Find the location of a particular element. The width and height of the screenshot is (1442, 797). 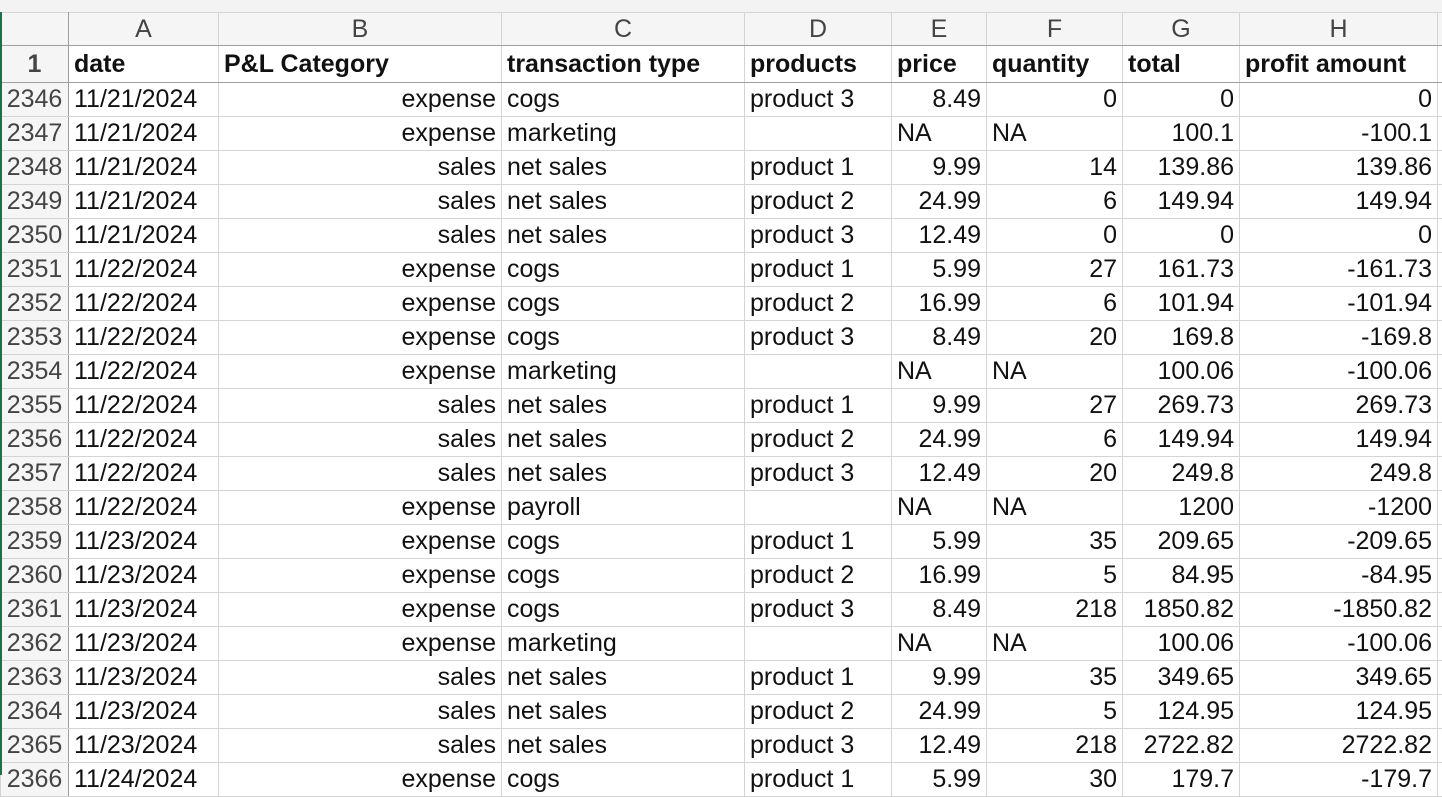

cell: 269.73 is located at coordinates (1181, 406).